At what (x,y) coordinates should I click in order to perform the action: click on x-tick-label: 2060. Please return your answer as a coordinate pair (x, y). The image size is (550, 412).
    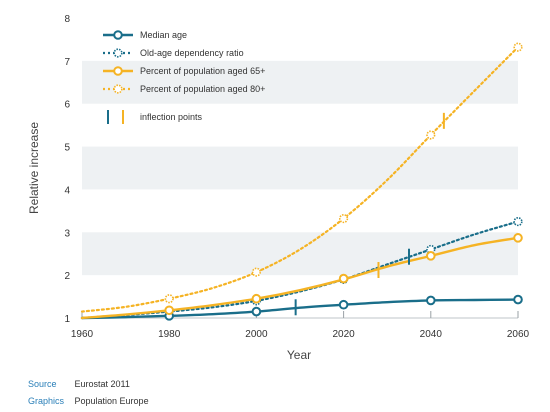
    Looking at the image, I should click on (518, 334).